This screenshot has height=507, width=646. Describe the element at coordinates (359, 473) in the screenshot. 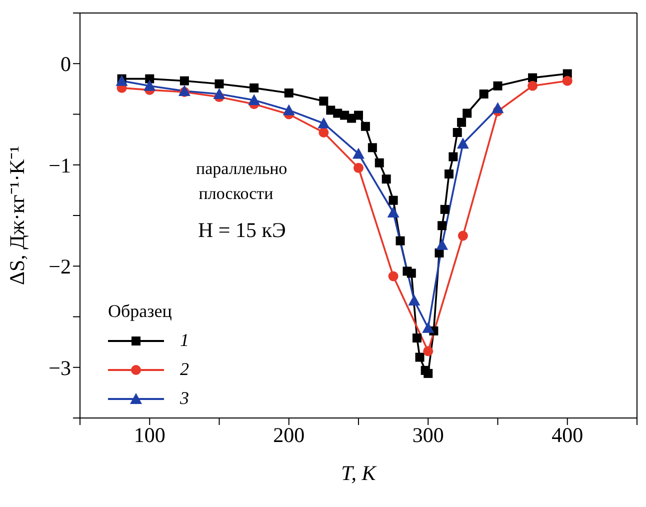

I see `x-axis-title: T, K` at that location.